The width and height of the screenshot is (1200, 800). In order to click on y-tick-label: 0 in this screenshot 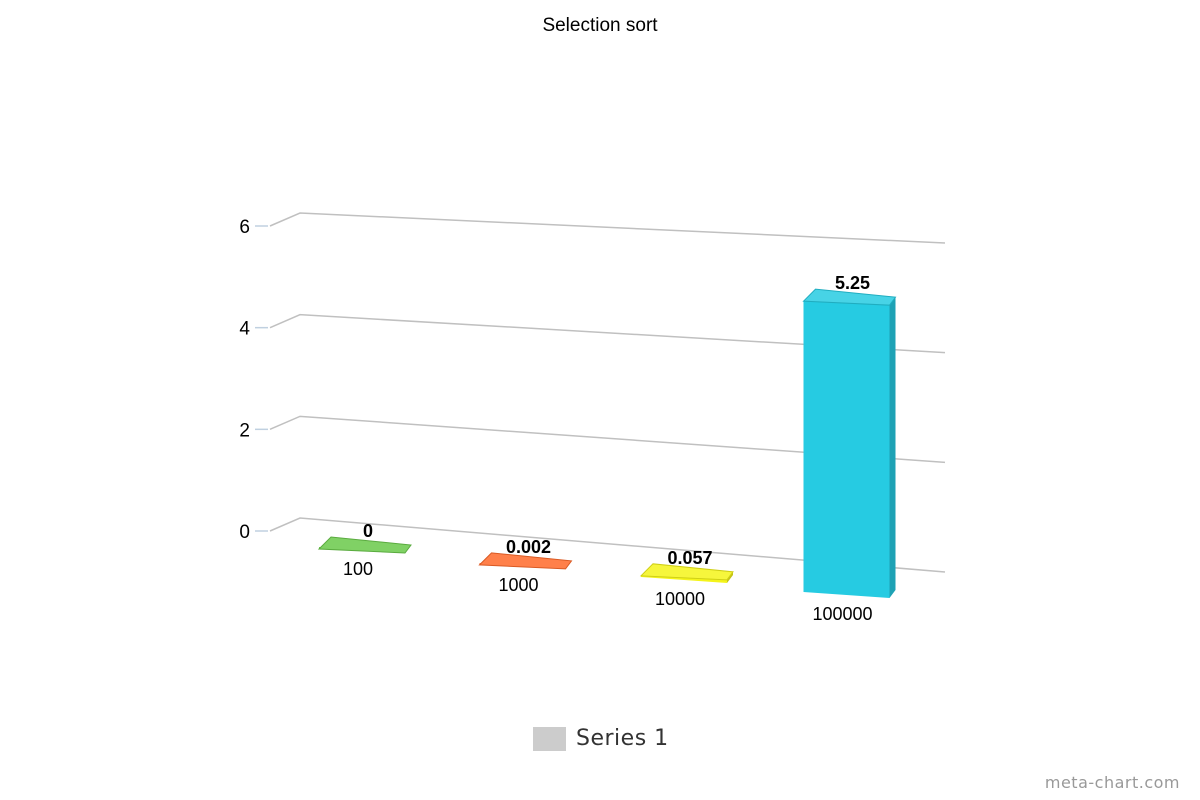, I will do `click(244, 532)`.